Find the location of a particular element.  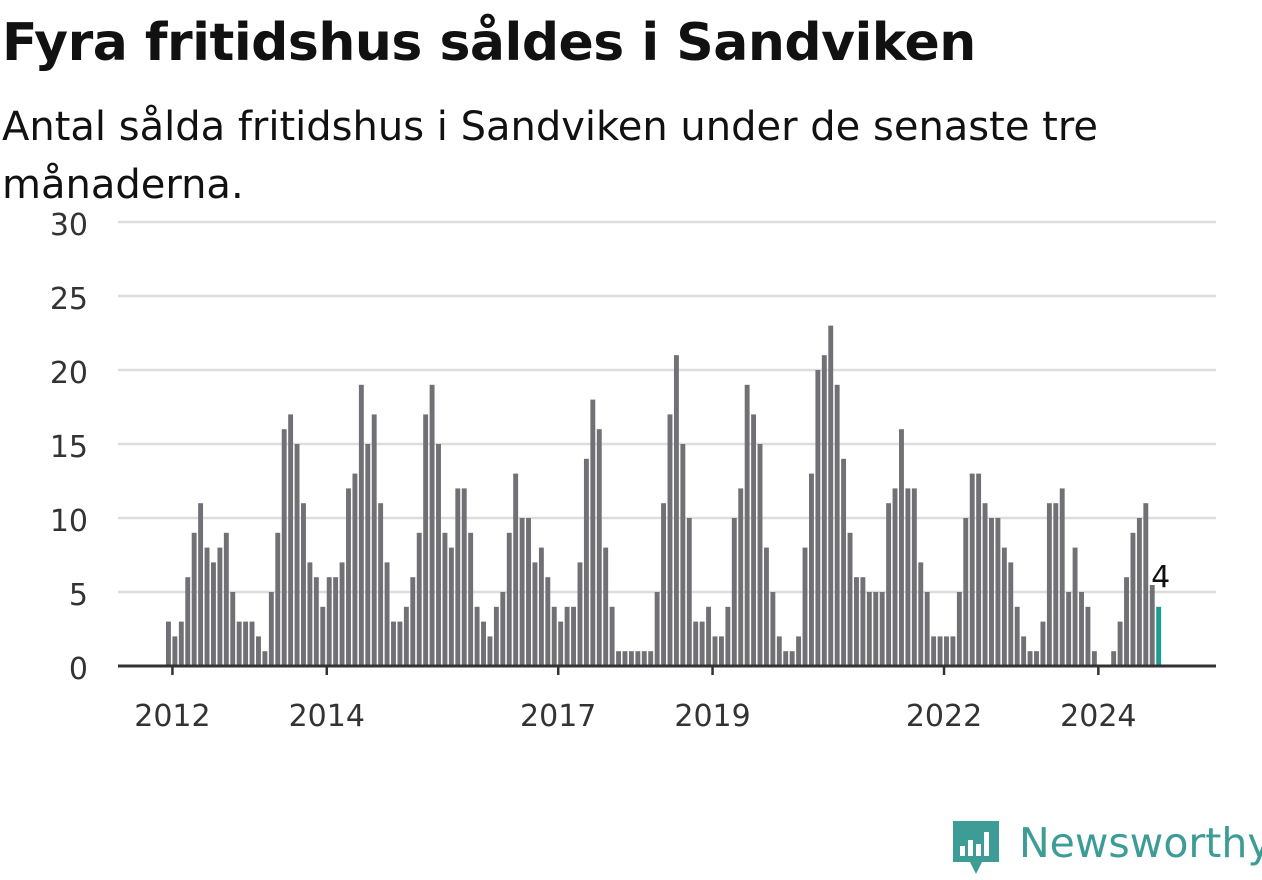

x-tick-label: 2024 is located at coordinates (1098, 716).